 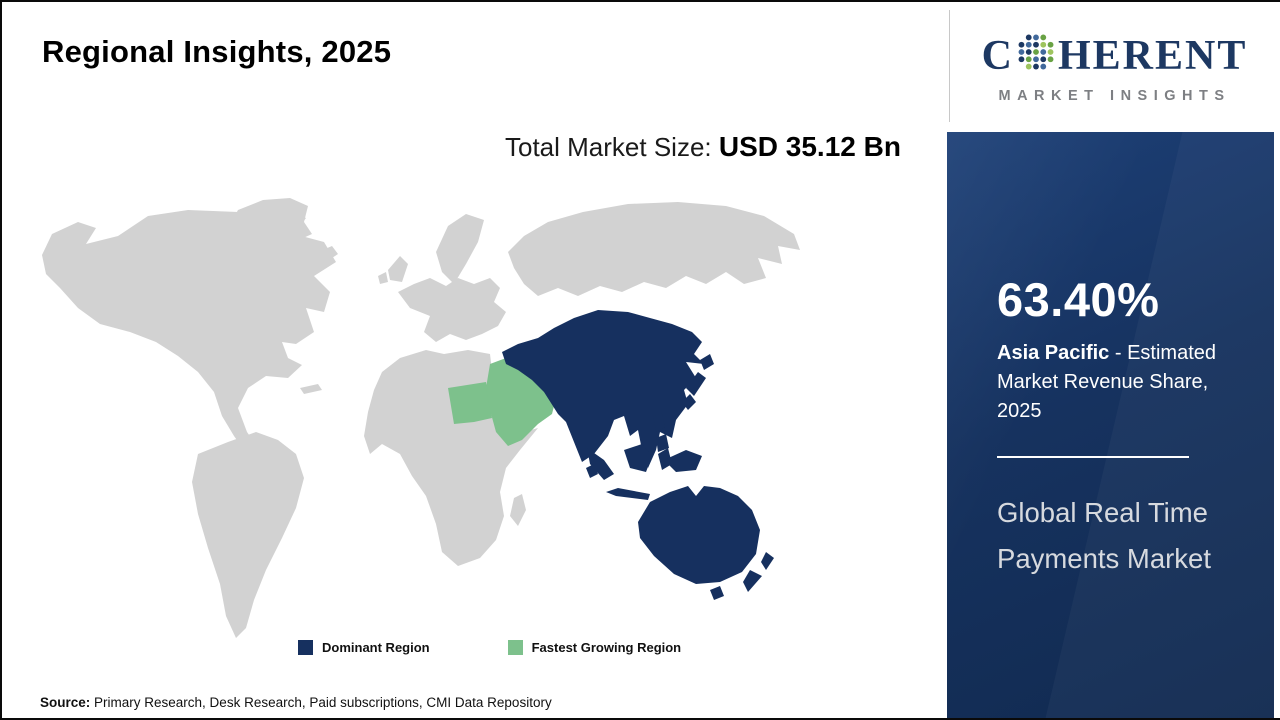 I want to click on page-title: Regional Insights, 2025, so click(x=217, y=51).